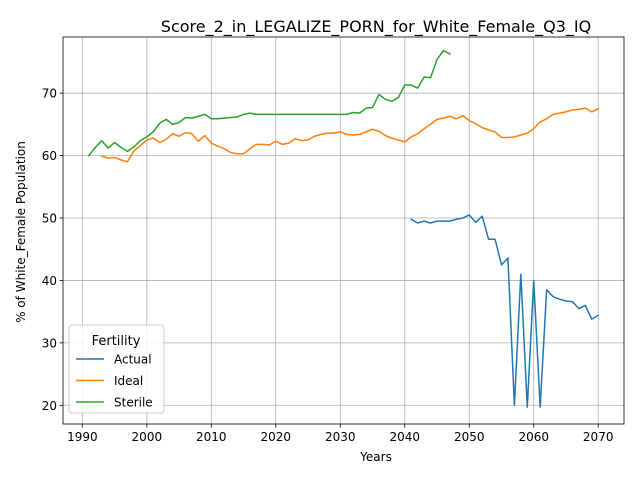  What do you see at coordinates (49, 94) in the screenshot?
I see `y-tick-label: 70` at bounding box center [49, 94].